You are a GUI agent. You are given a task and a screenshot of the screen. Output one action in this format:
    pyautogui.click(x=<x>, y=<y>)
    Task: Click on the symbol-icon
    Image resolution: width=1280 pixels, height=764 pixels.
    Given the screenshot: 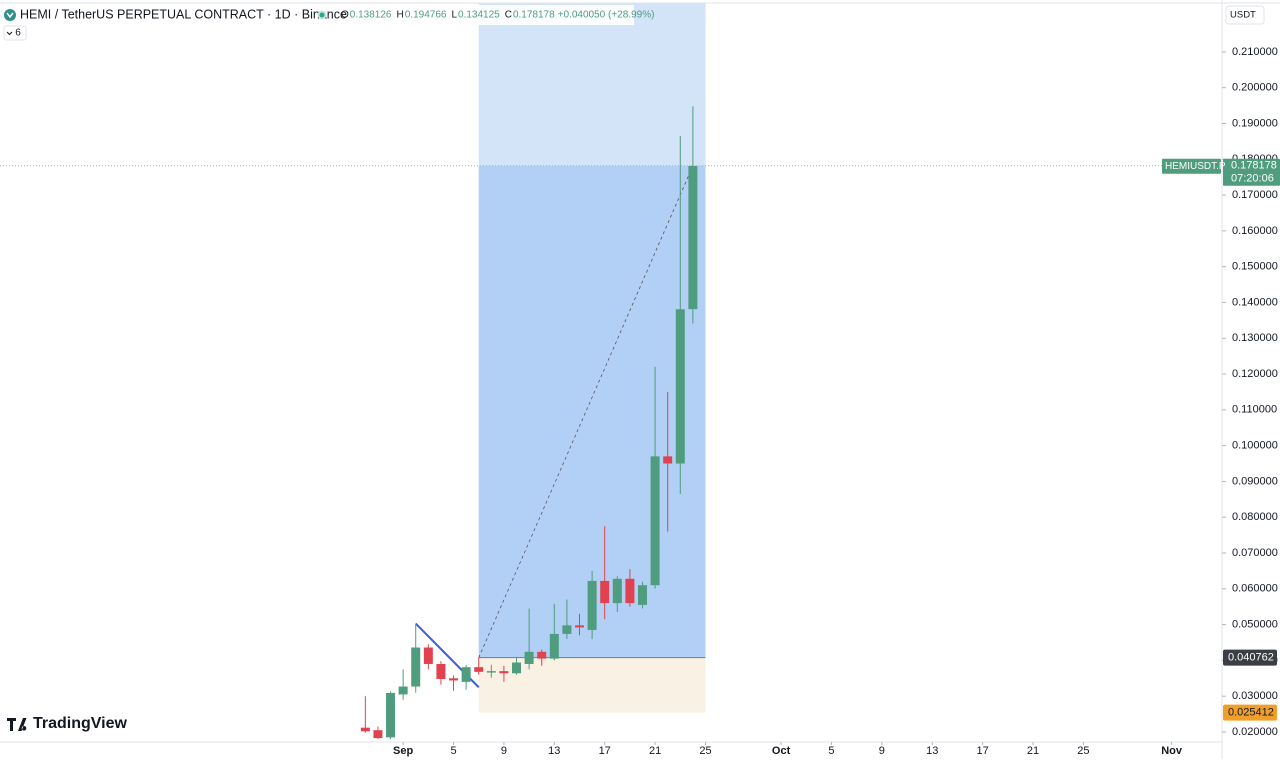 What is the action you would take?
    pyautogui.click(x=10, y=15)
    